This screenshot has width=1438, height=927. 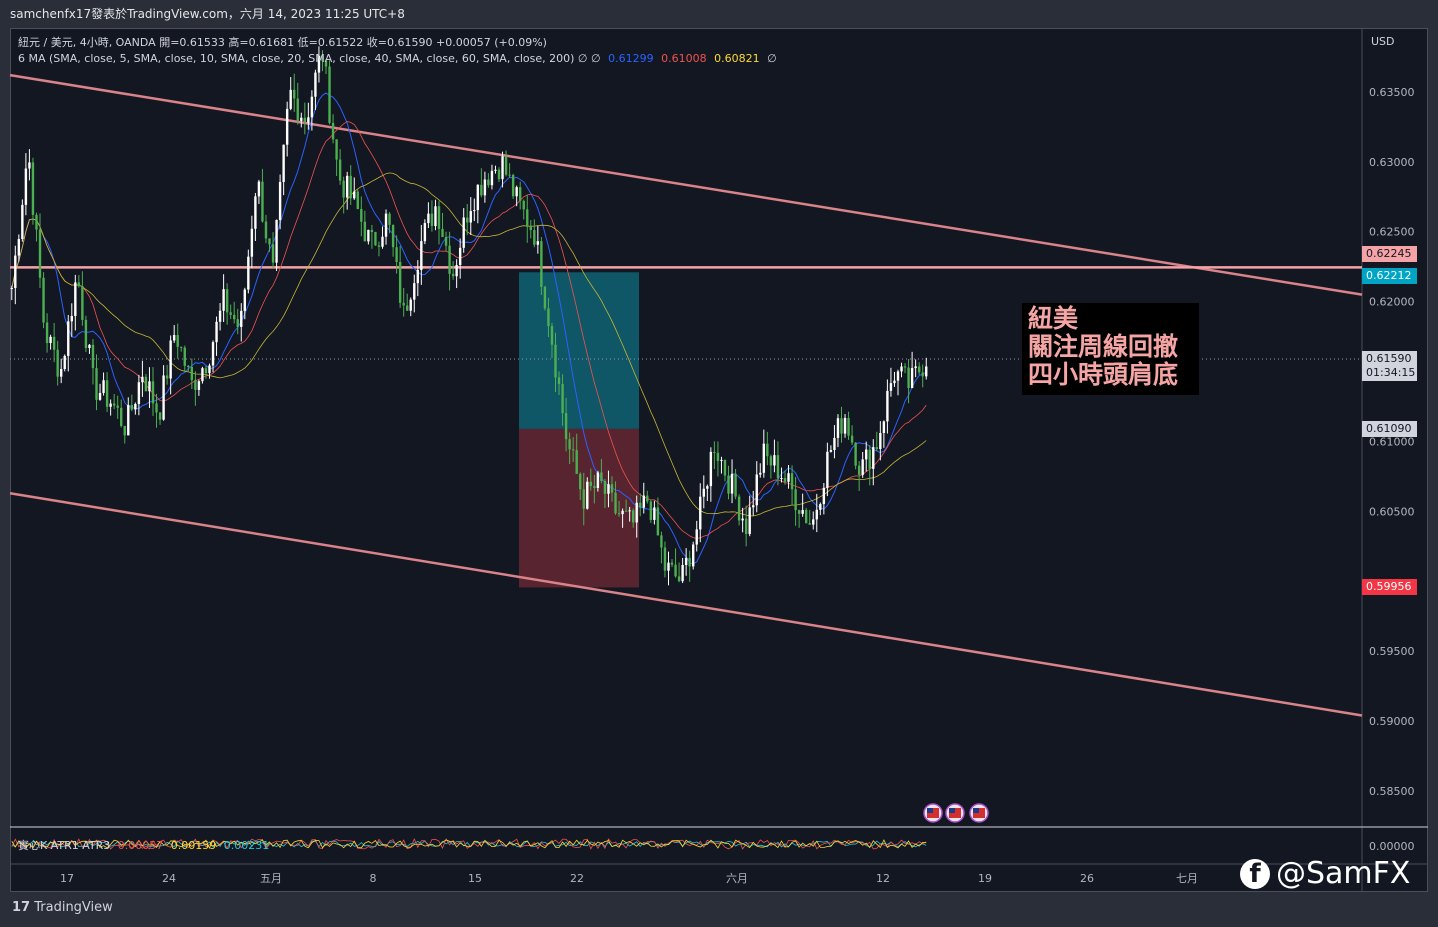 I want to click on ma-value-blue: 0.61299, so click(x=631, y=58).